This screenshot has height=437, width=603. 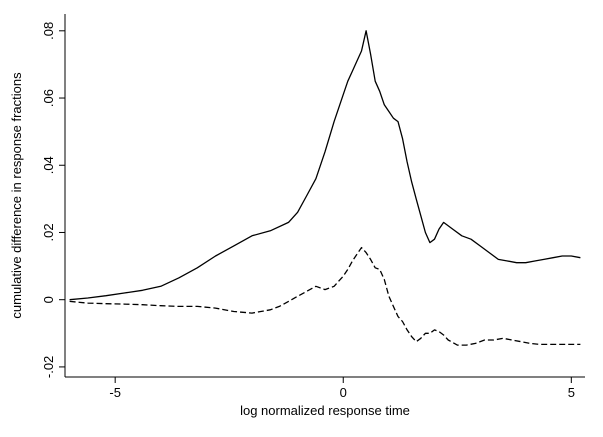 I want to click on y-tick-label: .02, so click(x=48, y=232).